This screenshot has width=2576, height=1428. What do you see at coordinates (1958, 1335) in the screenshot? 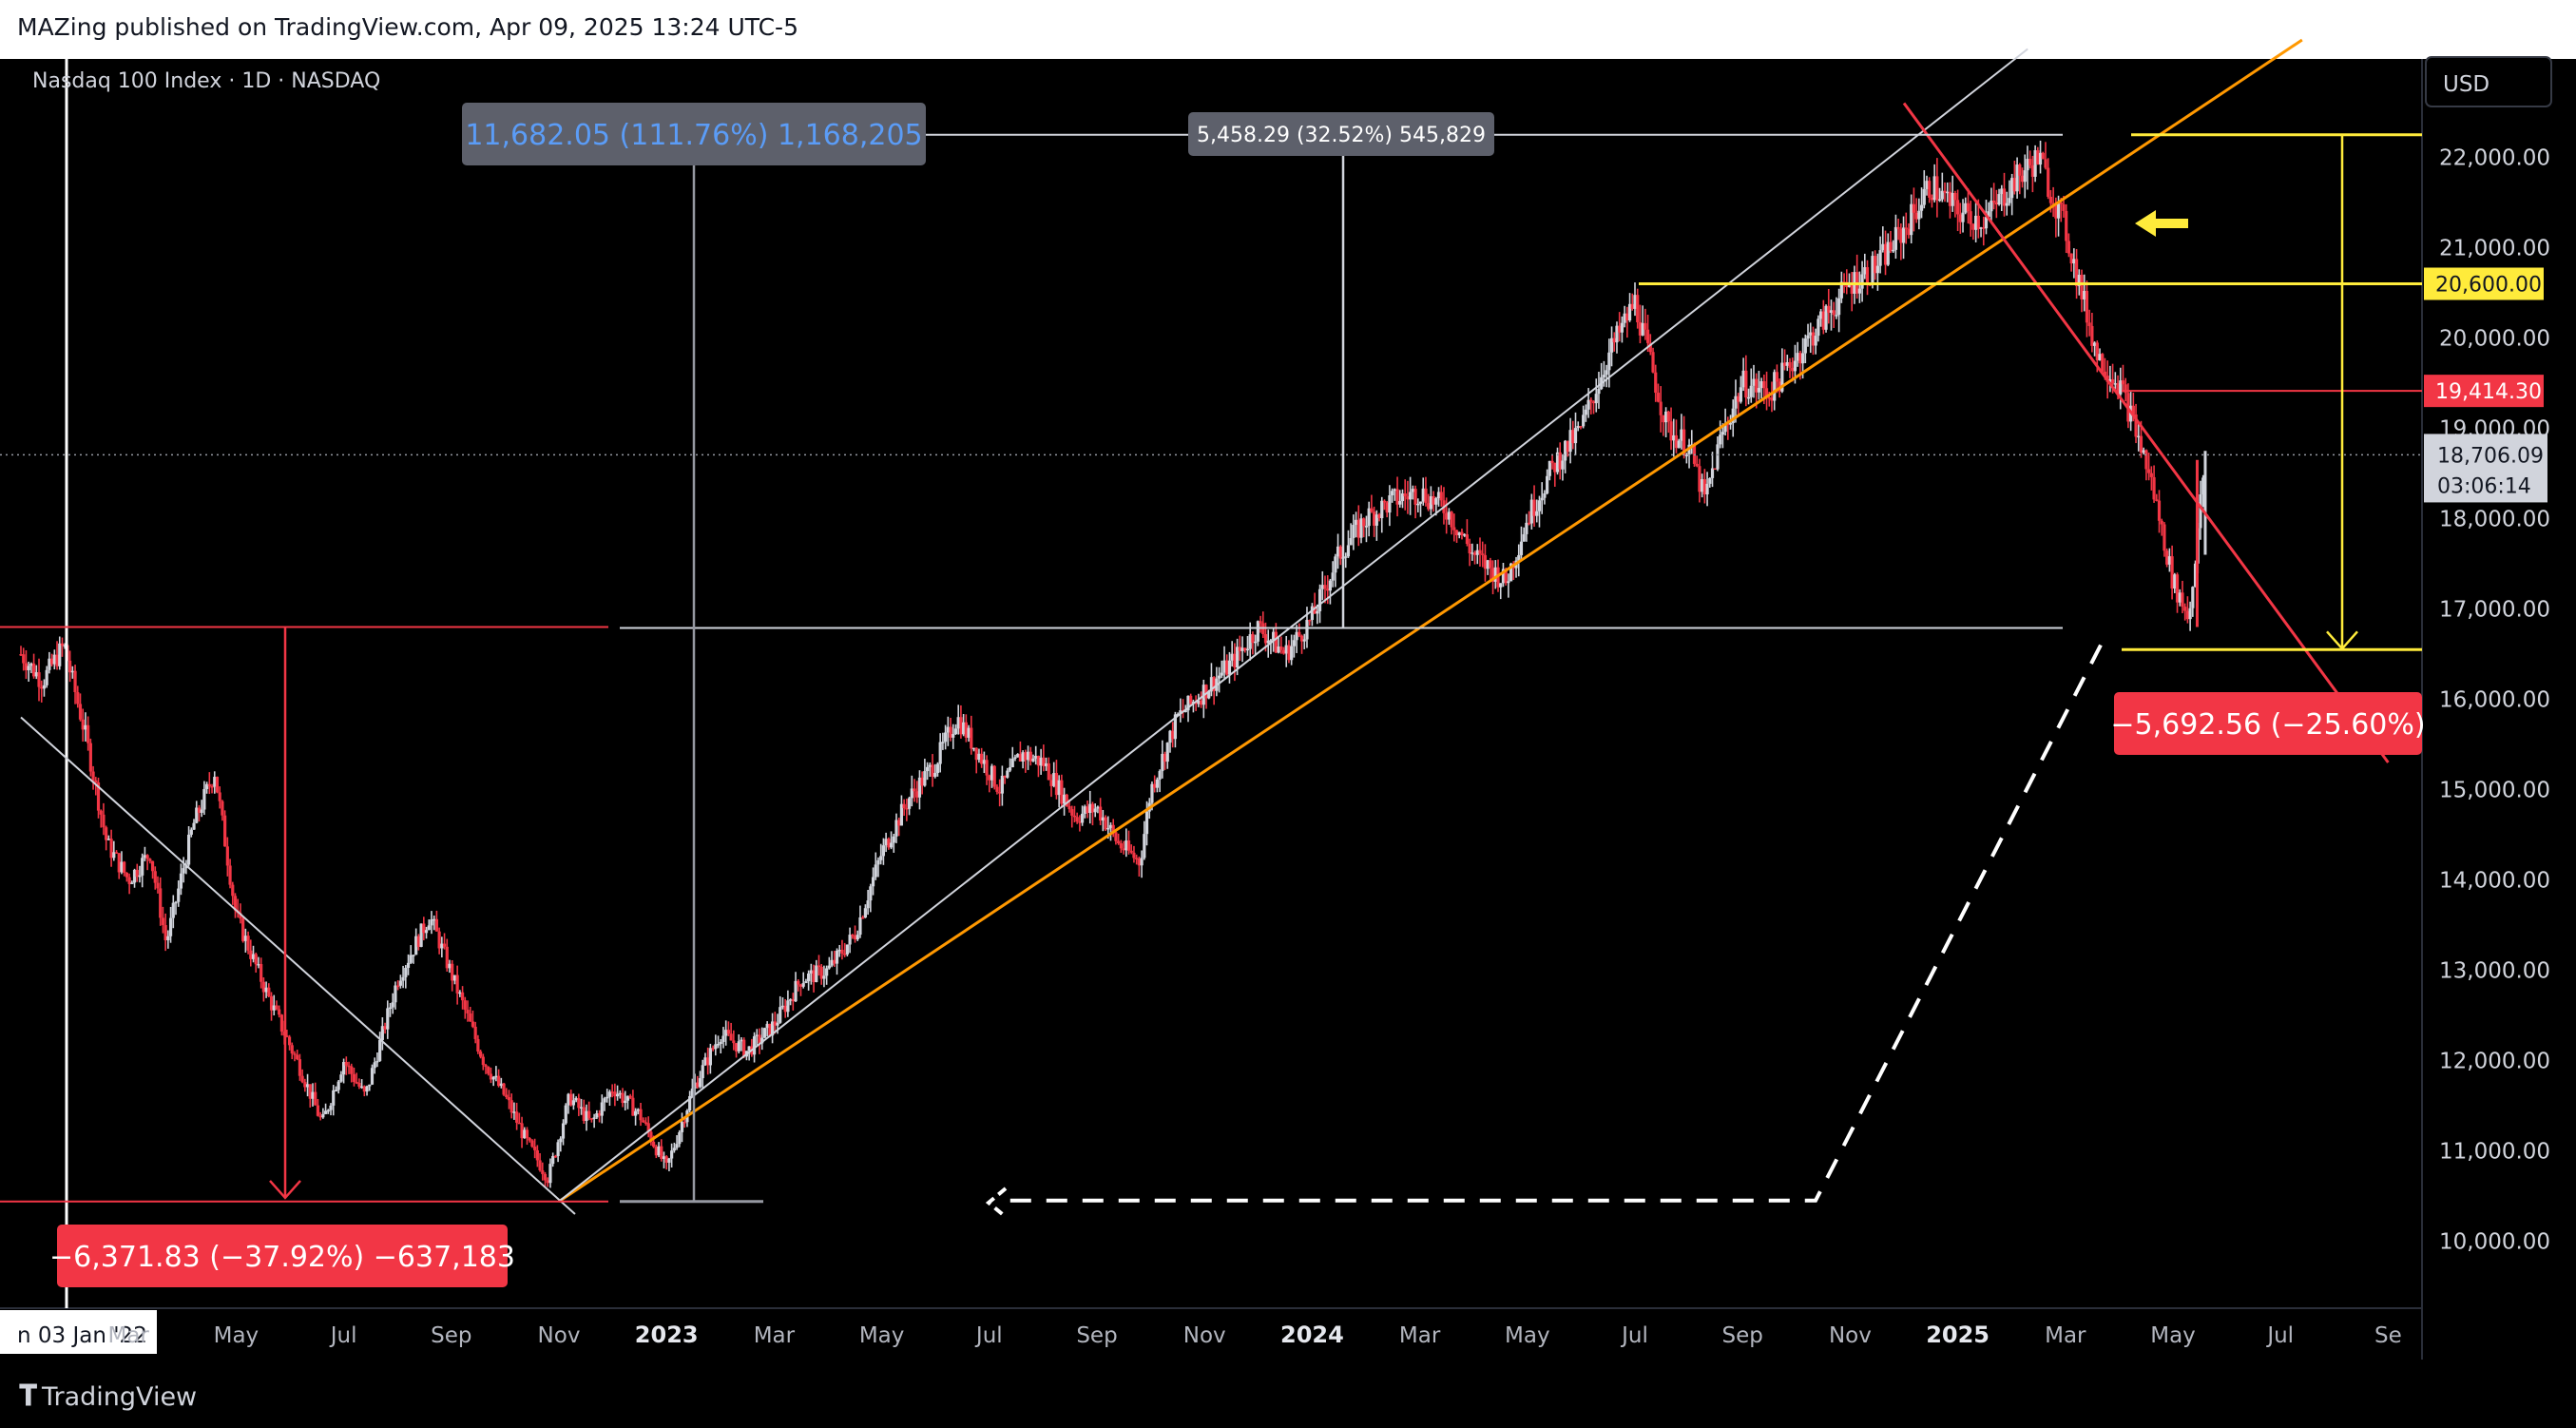
I see `time-tick-label: 2025` at bounding box center [1958, 1335].